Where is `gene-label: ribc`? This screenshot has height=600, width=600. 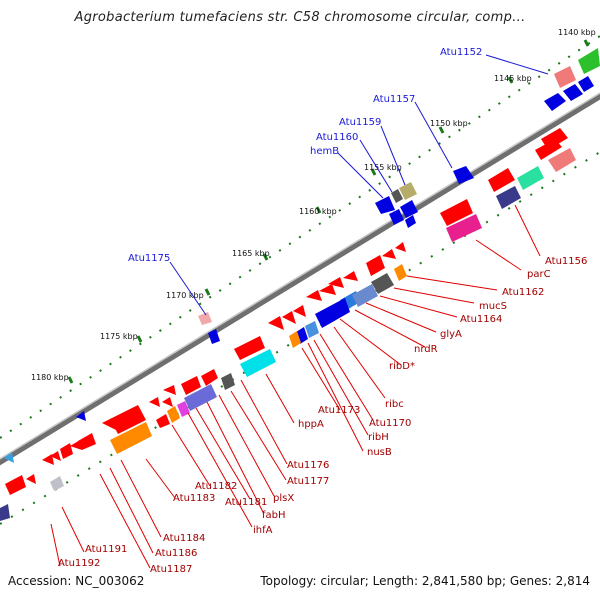 gene-label: ribc is located at coordinates (394, 404).